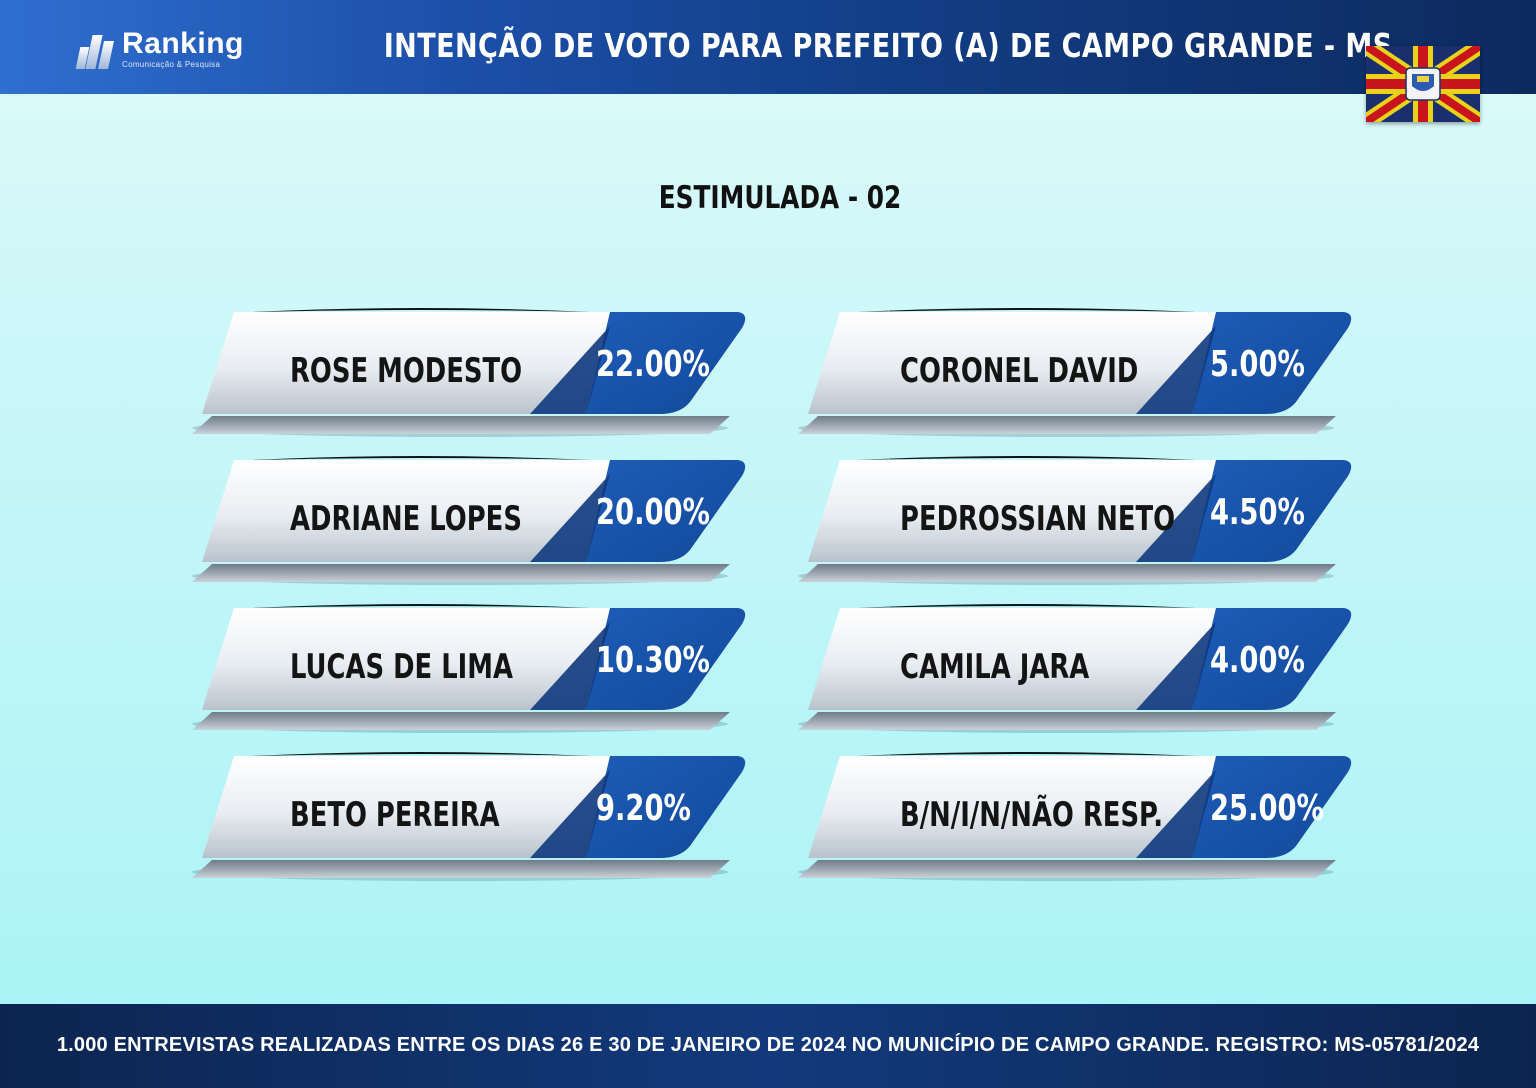 This screenshot has width=1536, height=1088. I want to click on result-row: LUCAS DE LIMA 10.30%, so click(475, 668).